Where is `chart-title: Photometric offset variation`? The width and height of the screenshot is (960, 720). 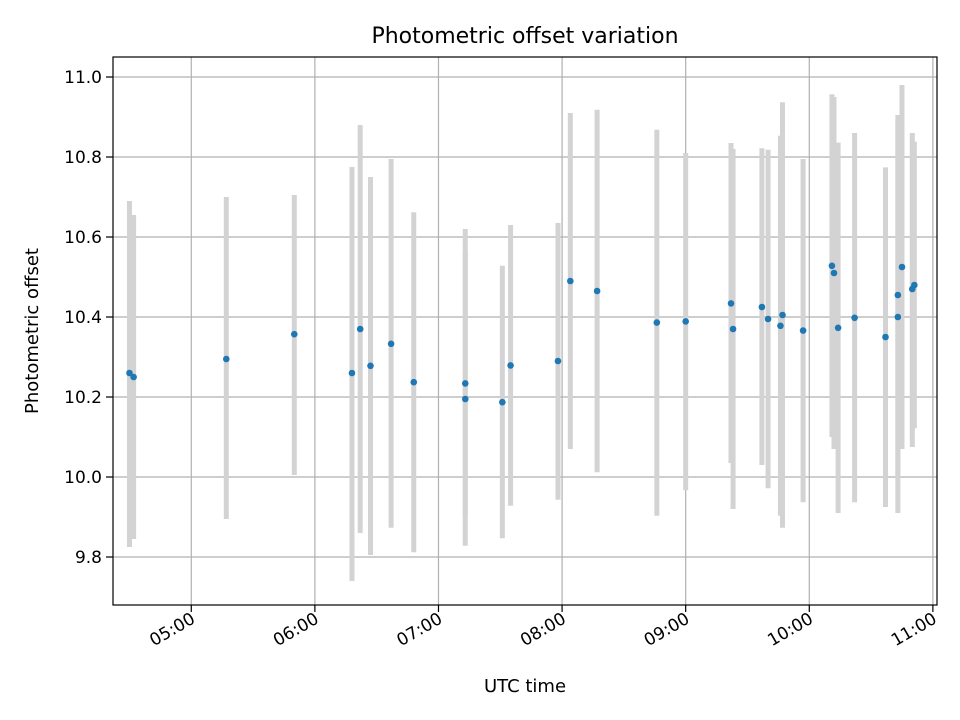
chart-title: Photometric offset variation is located at coordinates (524, 36).